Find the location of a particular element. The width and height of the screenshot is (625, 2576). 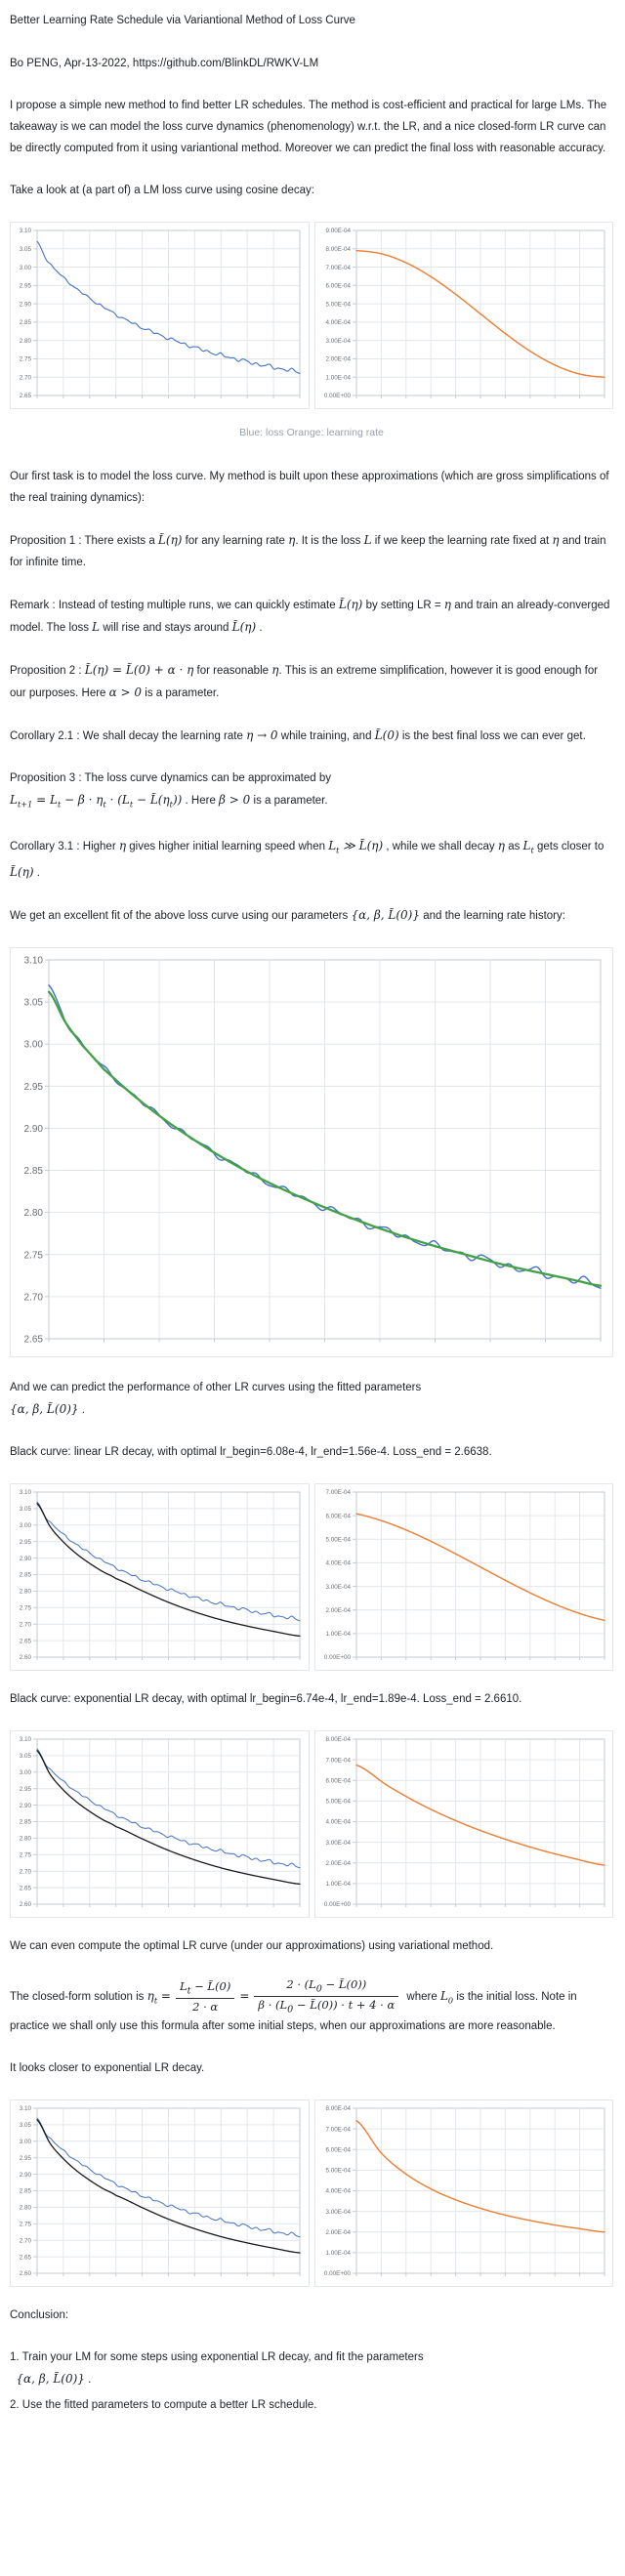

series-fitted-model is located at coordinates (325, 1138).